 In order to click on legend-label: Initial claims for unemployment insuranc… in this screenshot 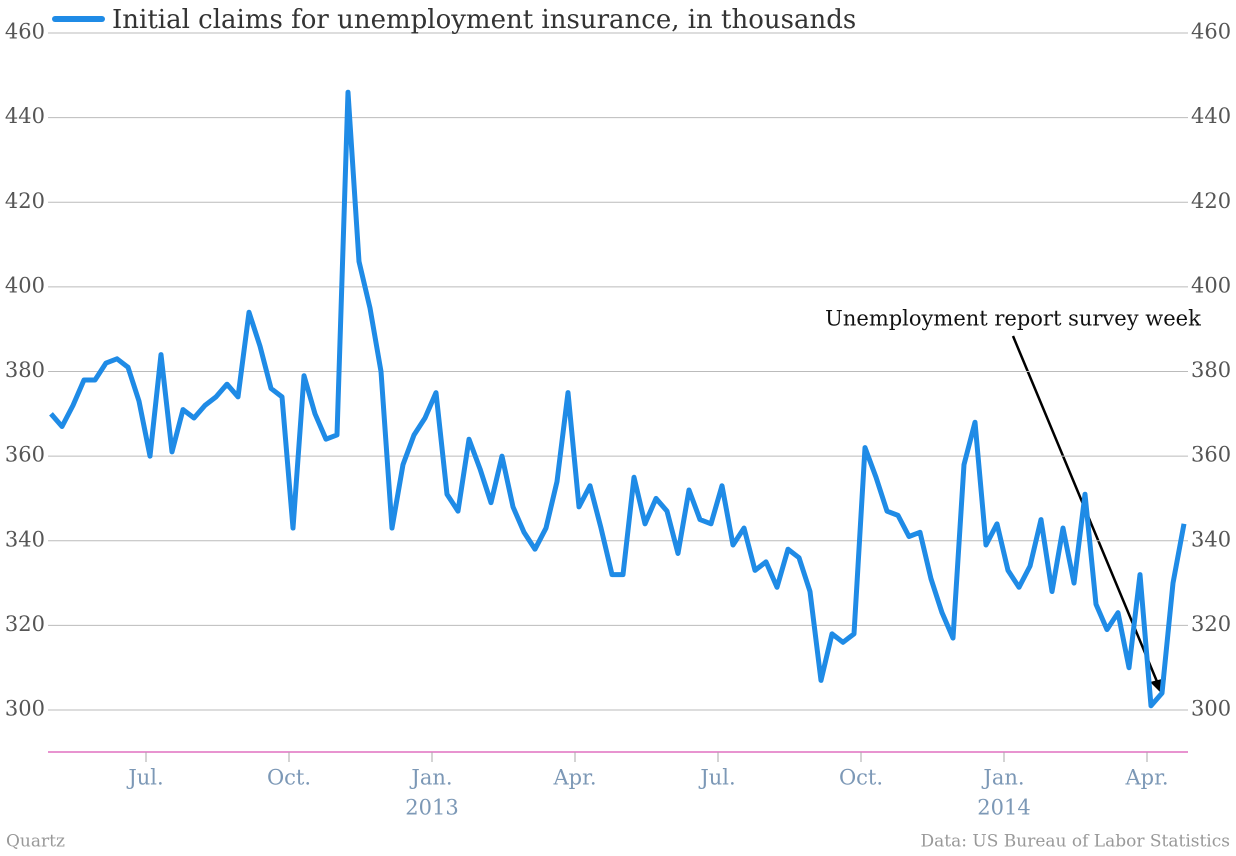, I will do `click(484, 20)`.